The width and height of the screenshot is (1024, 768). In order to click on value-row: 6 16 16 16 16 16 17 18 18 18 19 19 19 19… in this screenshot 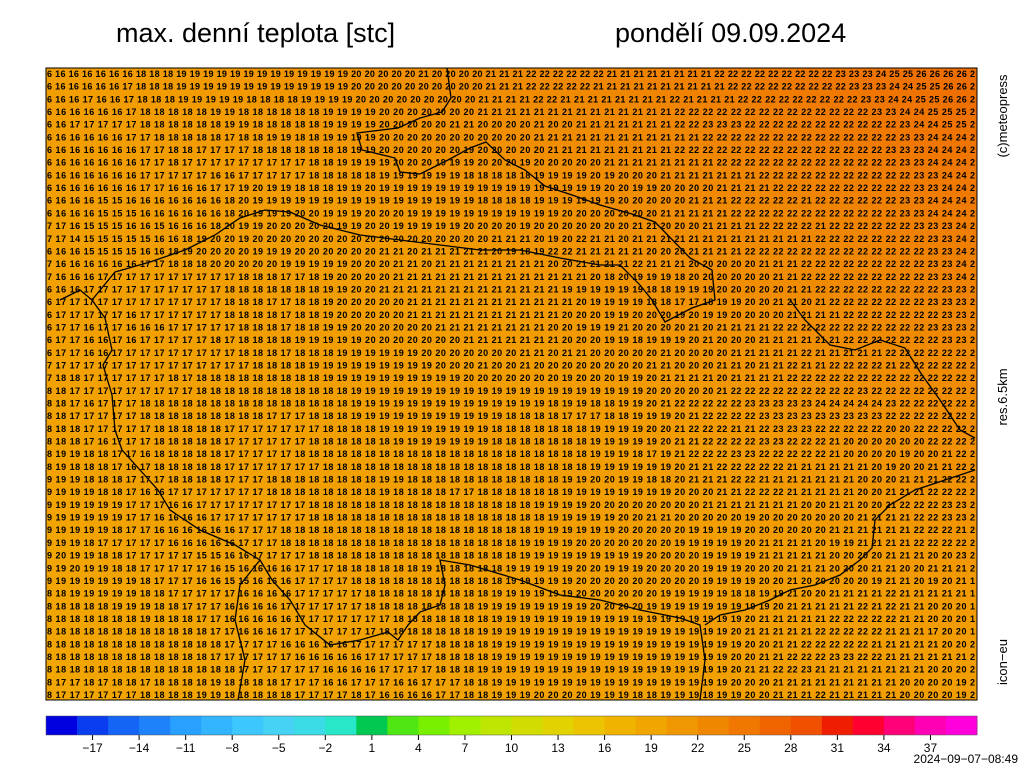, I will do `click(511, 87)`.